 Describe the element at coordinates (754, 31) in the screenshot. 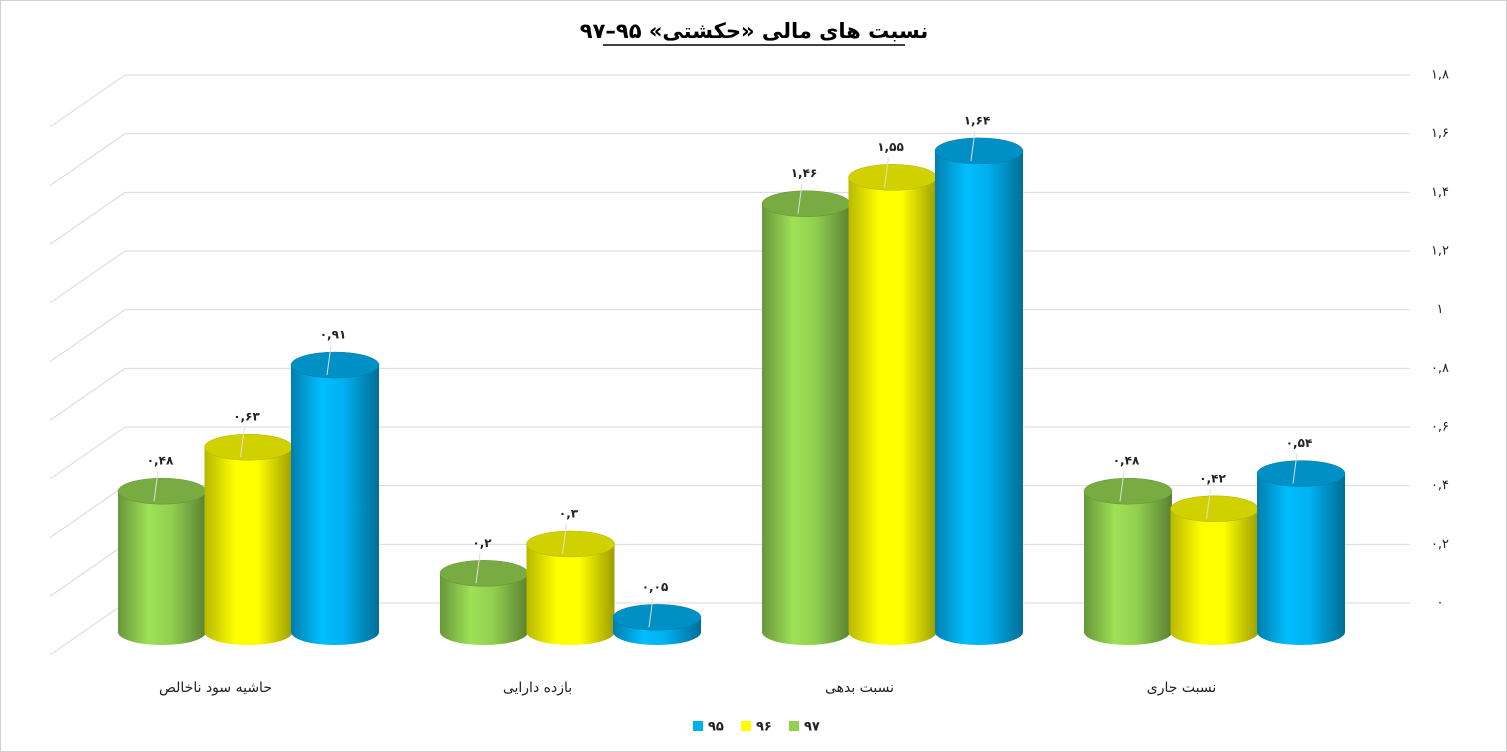

I see `chart-title: نسبت های مالی «حکشتی» ۹۵–۹۷` at that location.